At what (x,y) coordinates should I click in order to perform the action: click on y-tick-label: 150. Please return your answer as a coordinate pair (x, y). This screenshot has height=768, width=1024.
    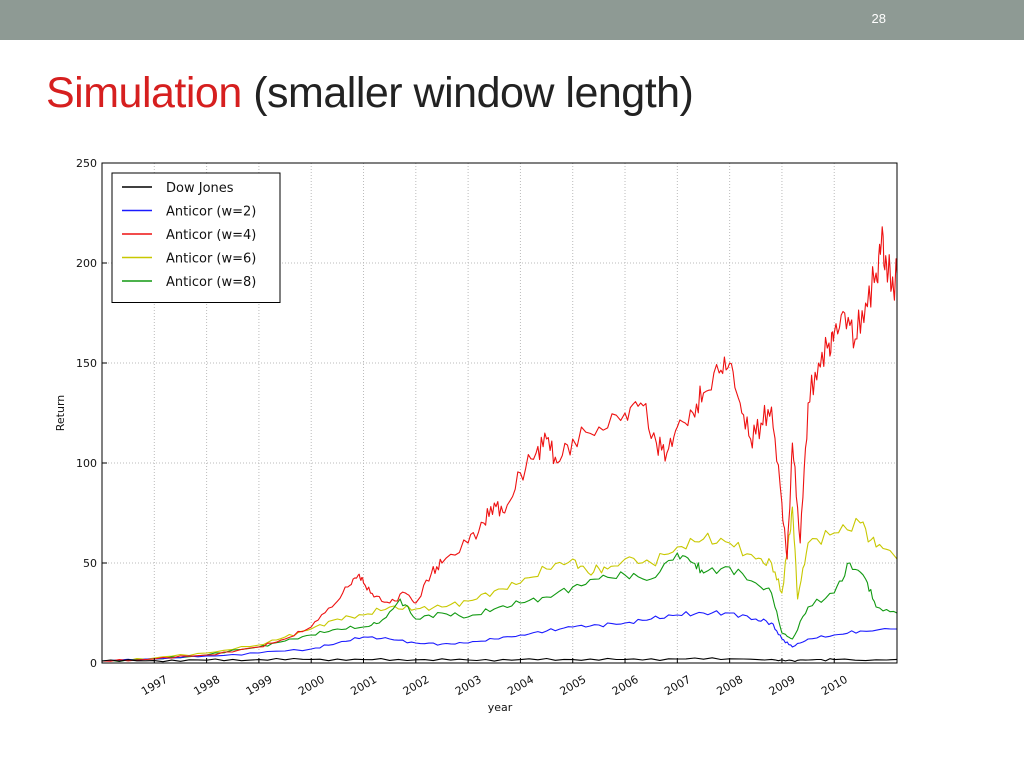
    Looking at the image, I should click on (86, 363).